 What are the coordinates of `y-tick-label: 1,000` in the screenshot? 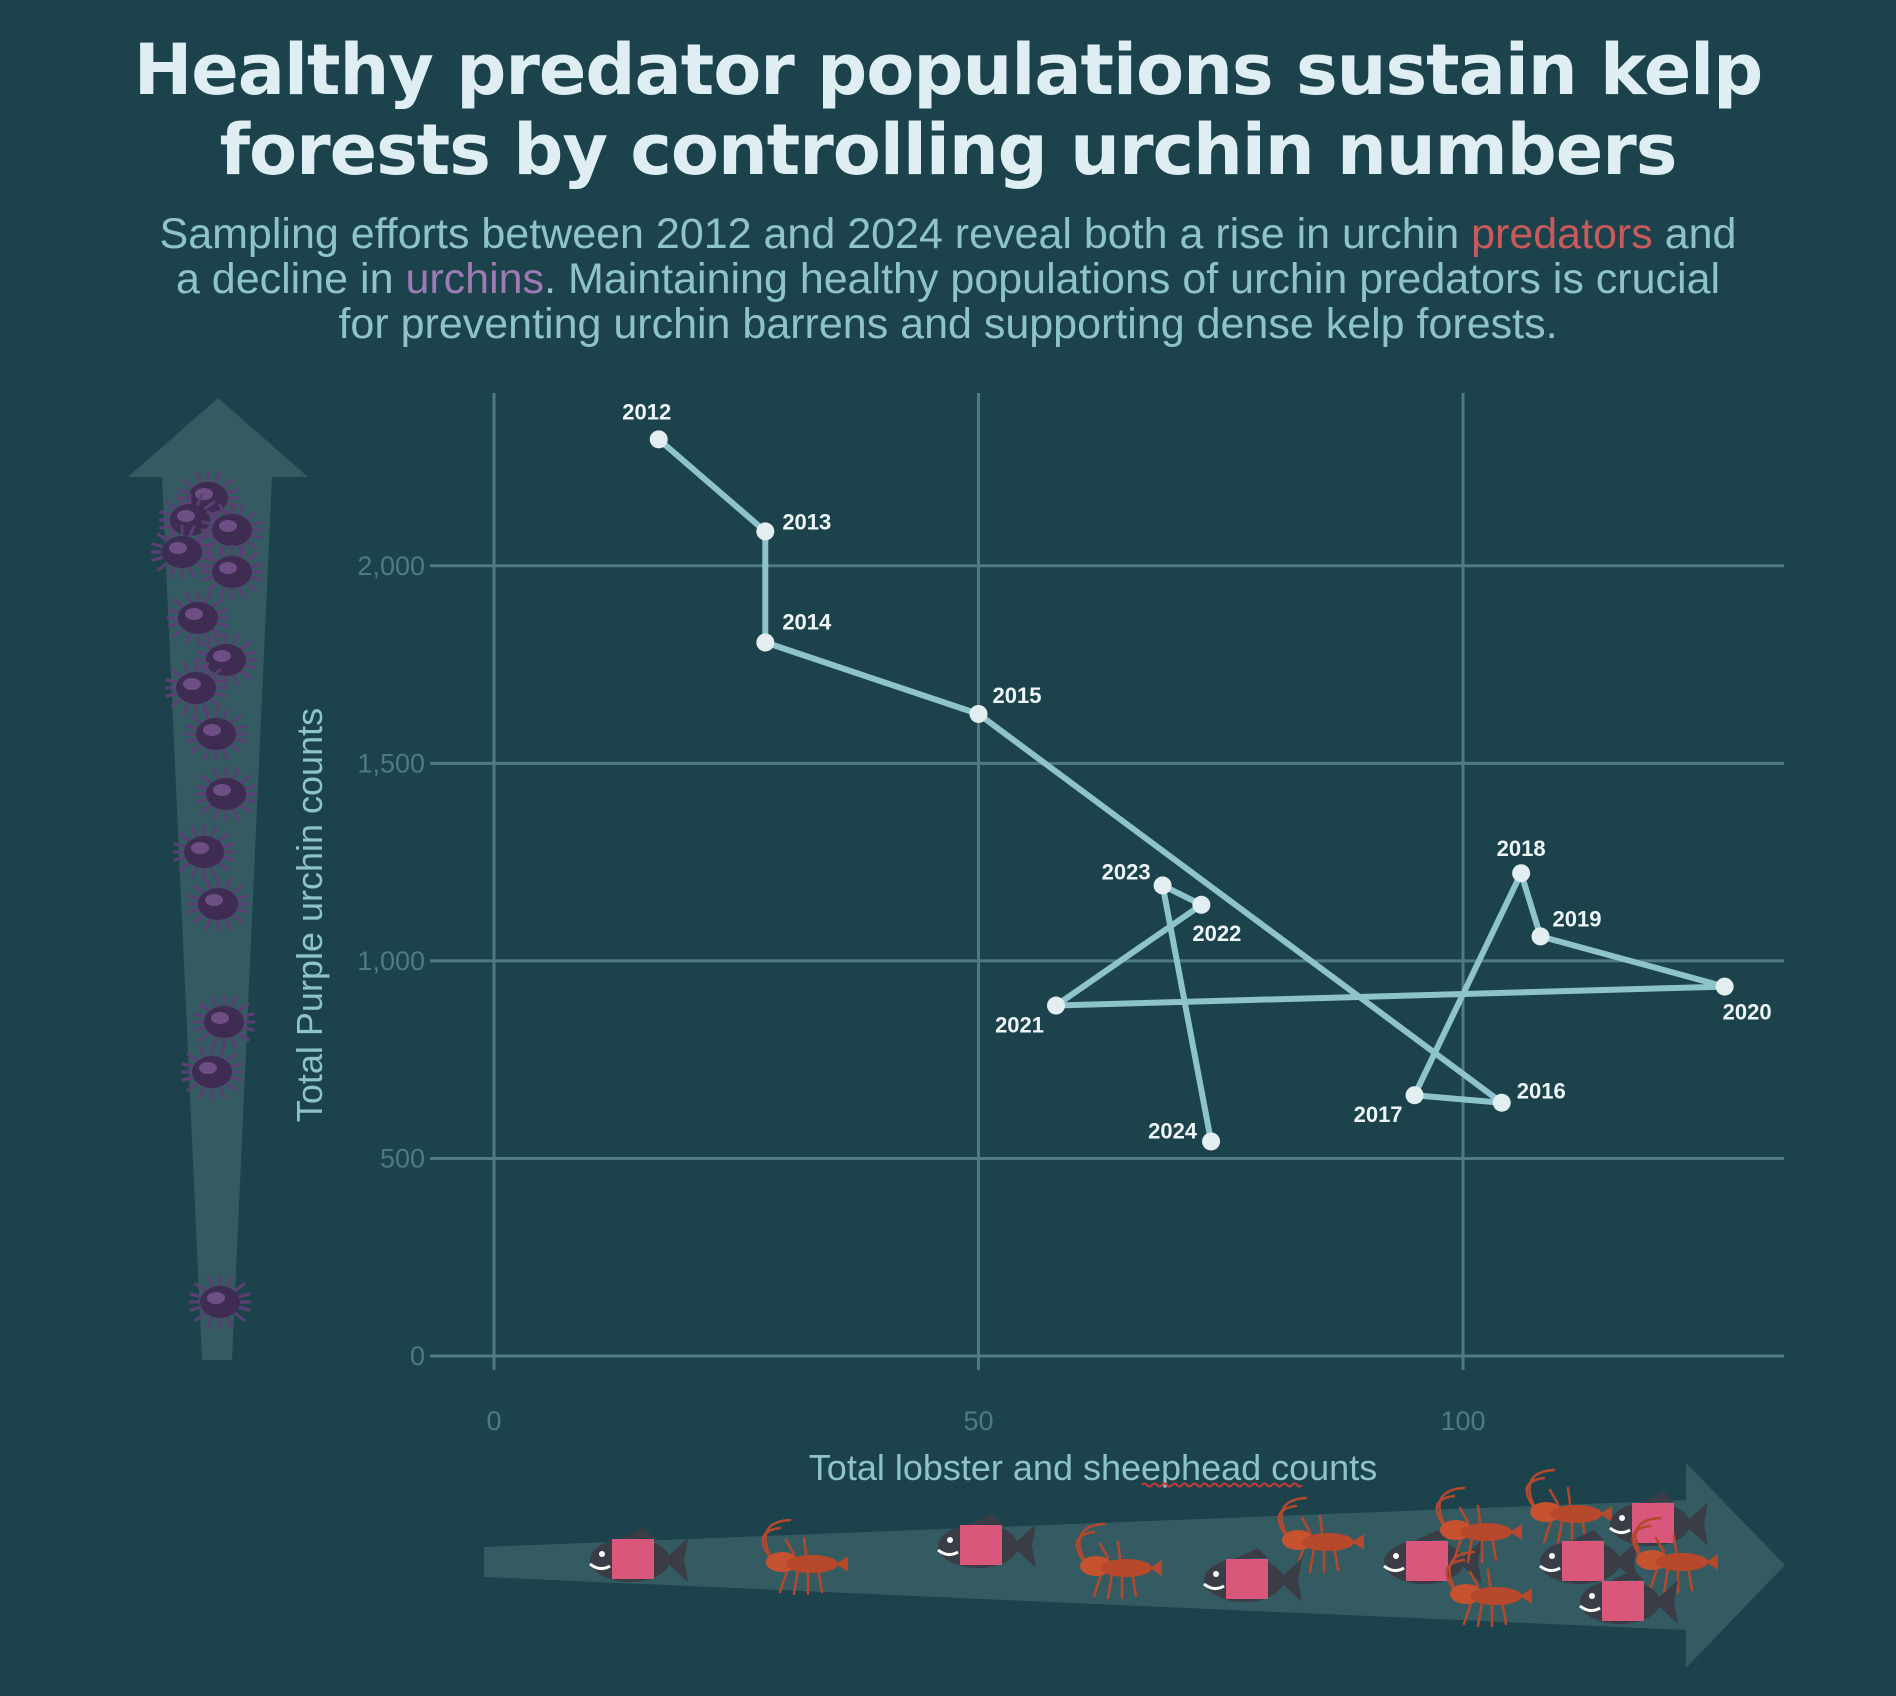 It's located at (391, 961).